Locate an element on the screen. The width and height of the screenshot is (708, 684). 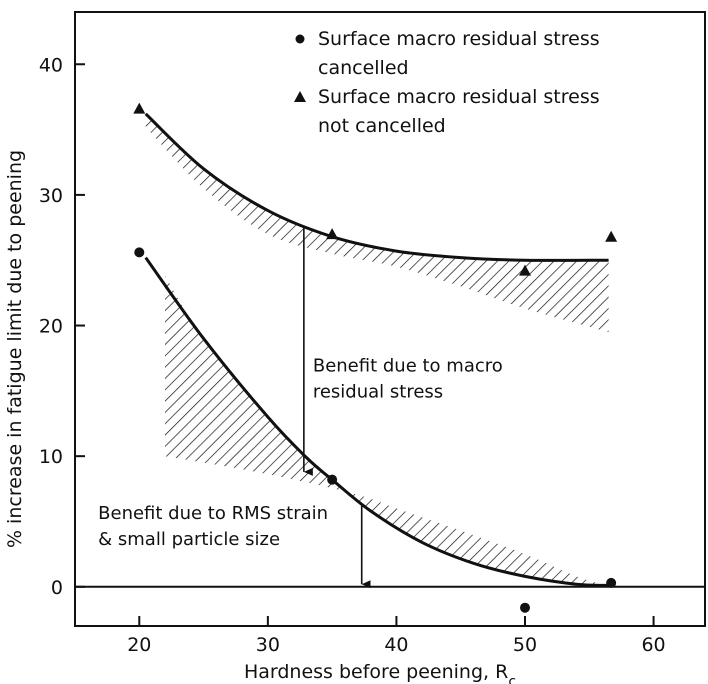
x-tick-label: 50 is located at coordinates (525, 645).